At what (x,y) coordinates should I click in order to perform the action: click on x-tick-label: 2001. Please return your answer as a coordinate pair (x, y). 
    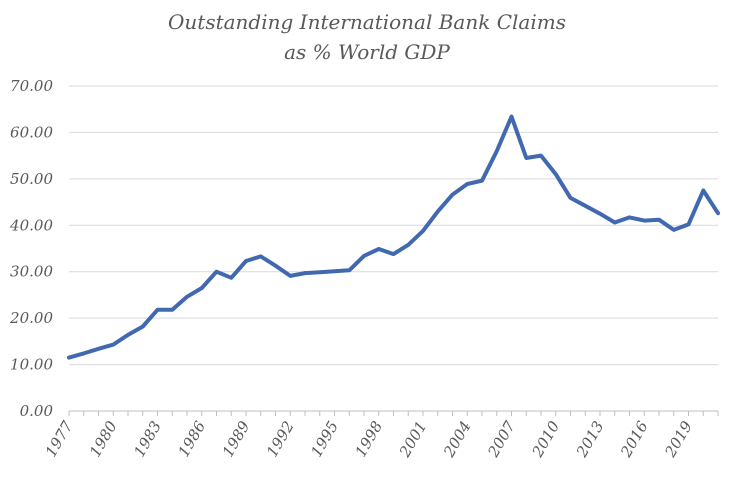
    Looking at the image, I should click on (412, 439).